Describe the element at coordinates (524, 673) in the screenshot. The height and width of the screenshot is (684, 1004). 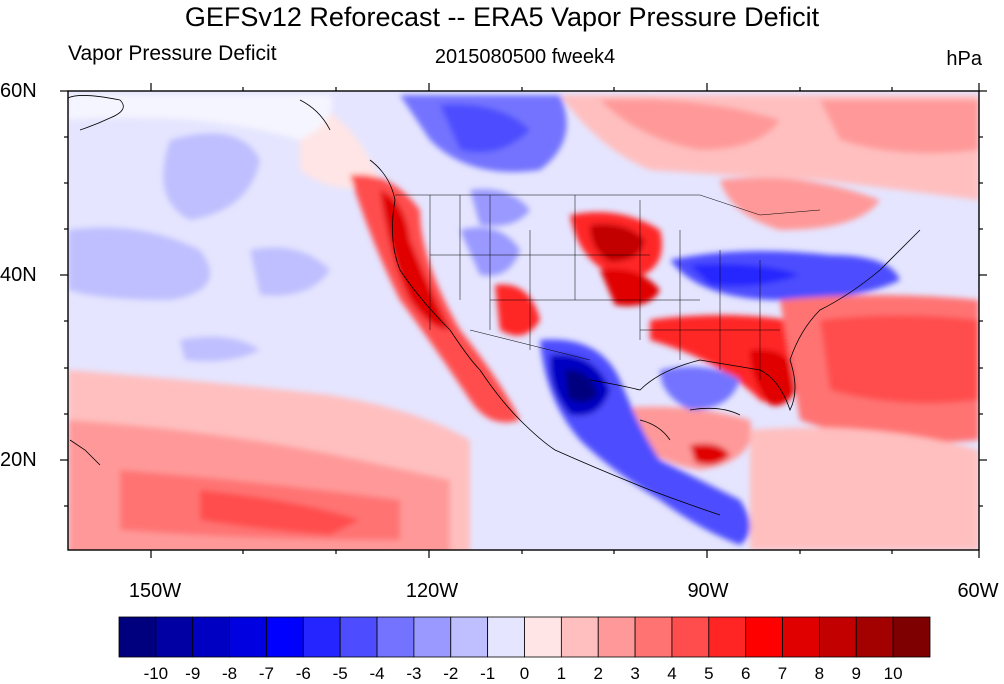
I see `colorbar-tick-label: 0` at that location.